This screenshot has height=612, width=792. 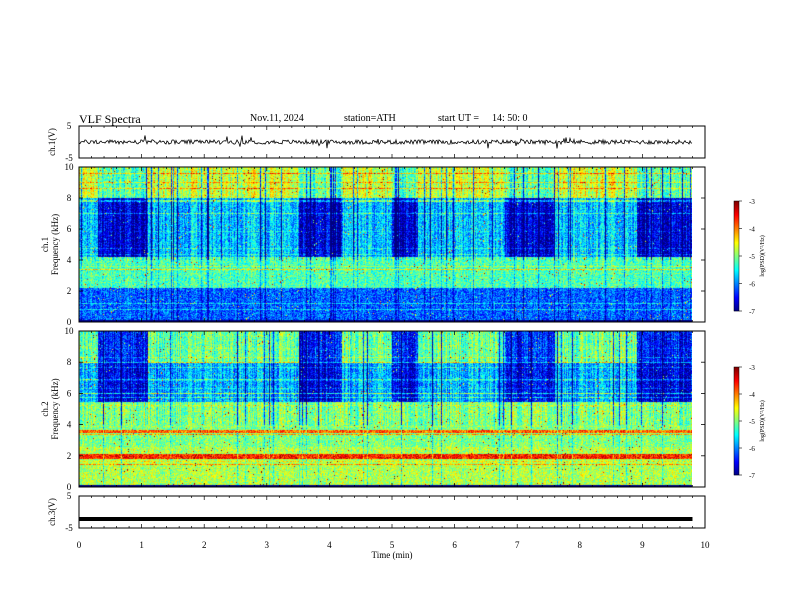 I want to click on y-axis-label-line: ch.3(V), so click(x=52, y=512).